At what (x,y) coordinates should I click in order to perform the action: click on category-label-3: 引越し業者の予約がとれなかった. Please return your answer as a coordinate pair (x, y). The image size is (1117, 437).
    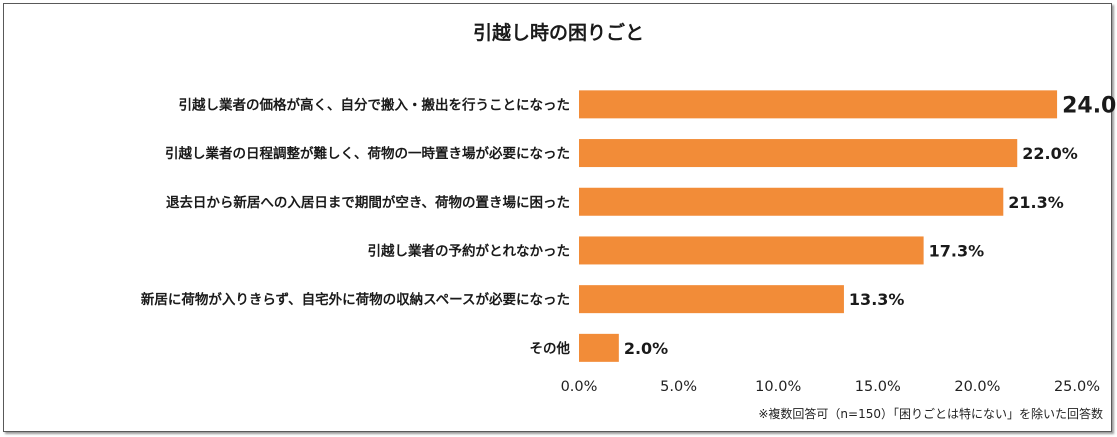
    Looking at the image, I should click on (469, 250).